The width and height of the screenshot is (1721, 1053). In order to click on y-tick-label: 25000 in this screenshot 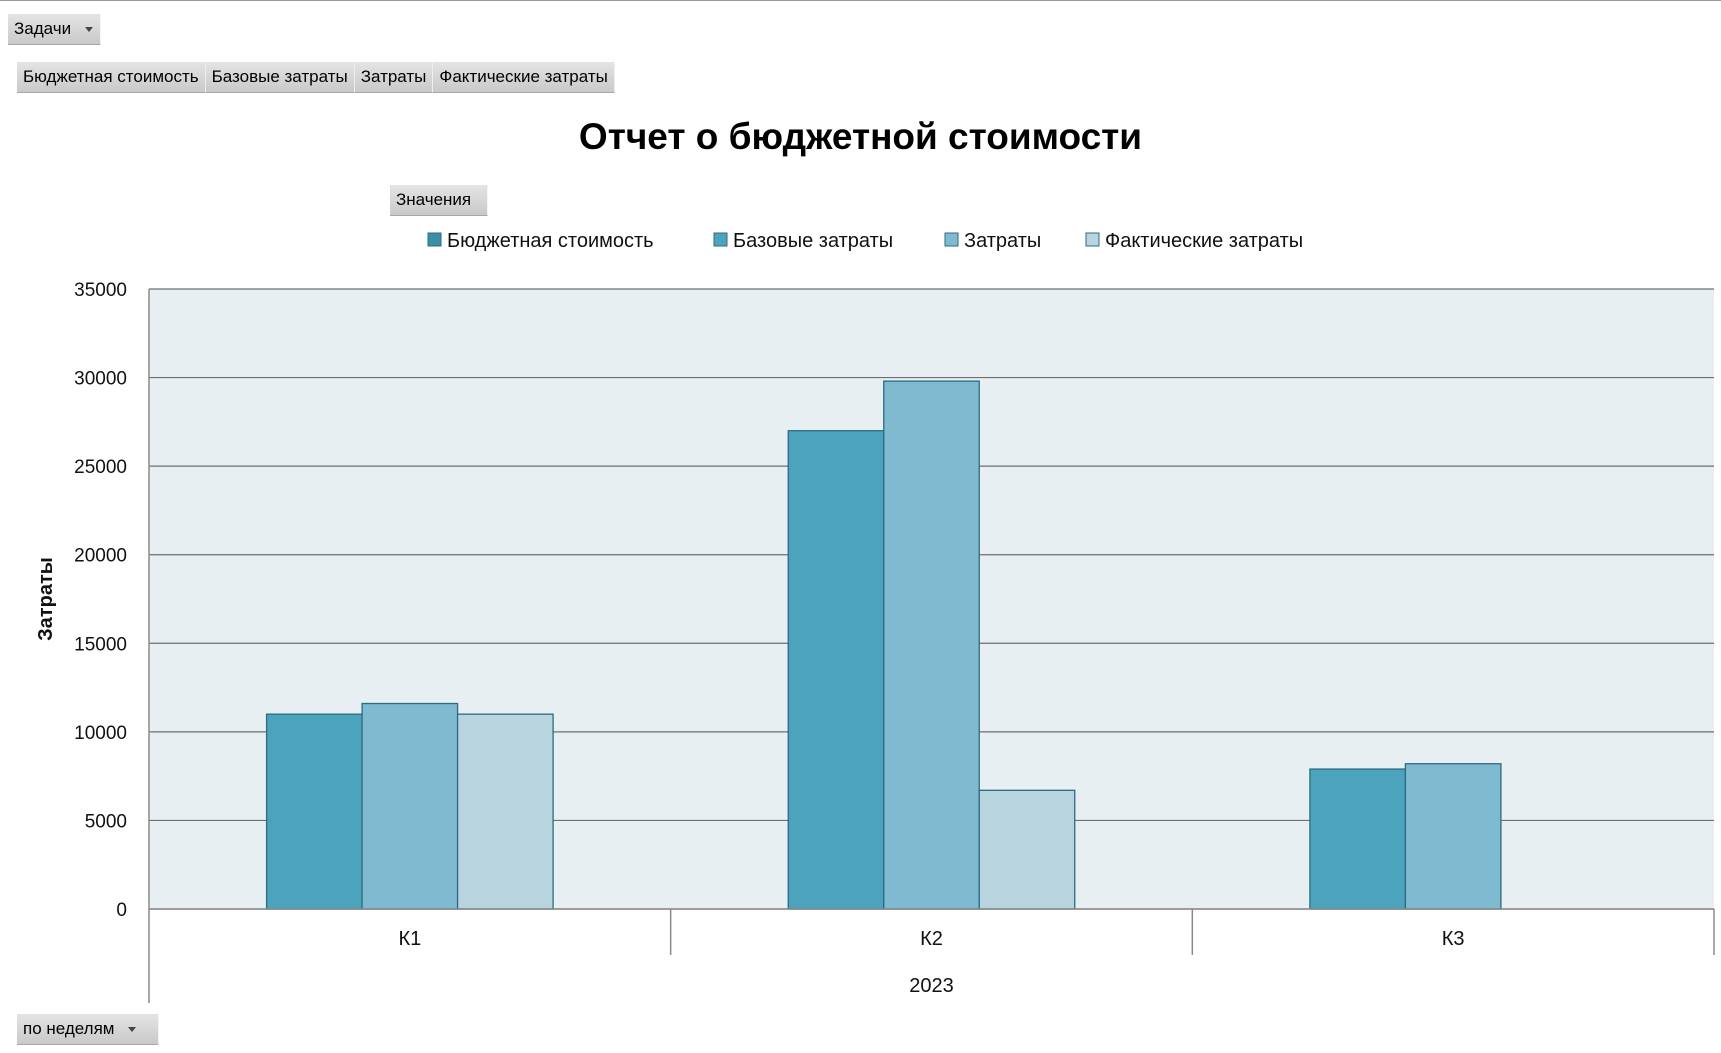, I will do `click(100, 467)`.